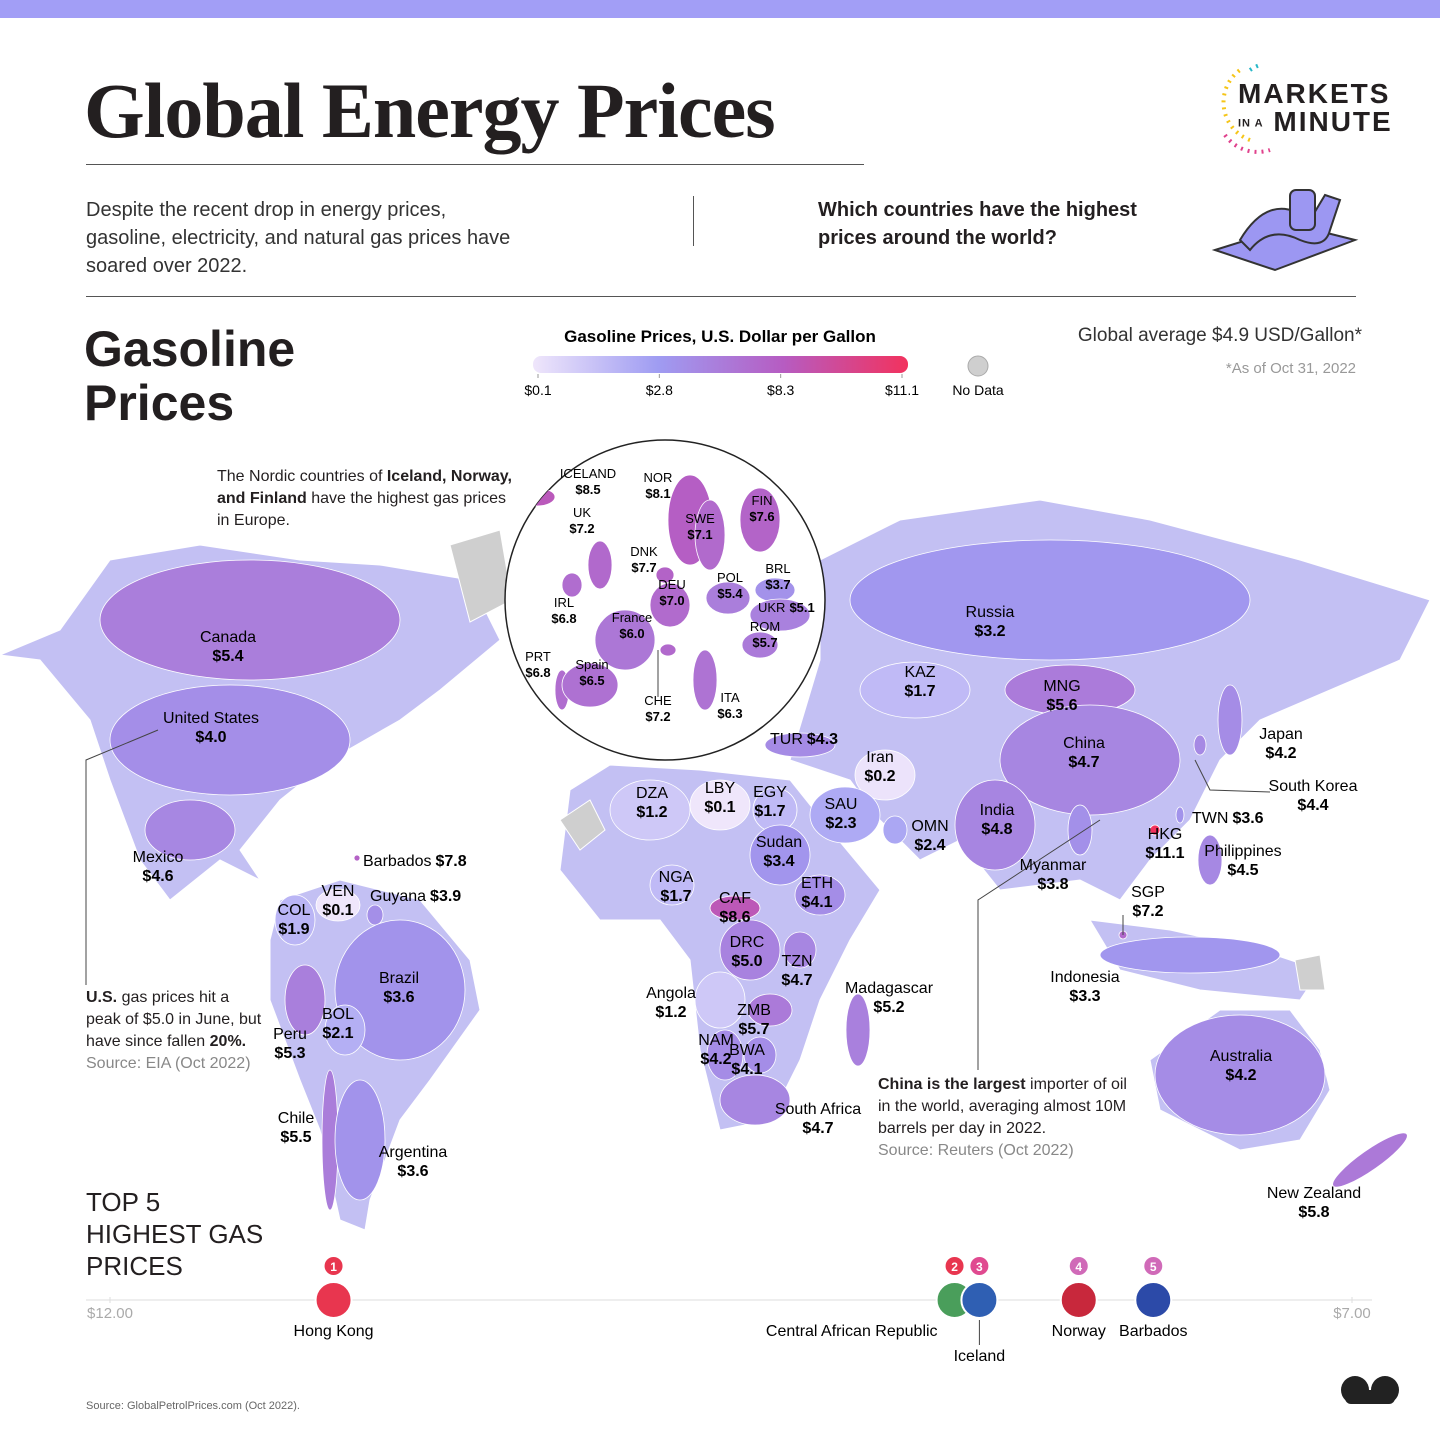  I want to click on text: have the highest gas prices in Europe., so click(362, 509).